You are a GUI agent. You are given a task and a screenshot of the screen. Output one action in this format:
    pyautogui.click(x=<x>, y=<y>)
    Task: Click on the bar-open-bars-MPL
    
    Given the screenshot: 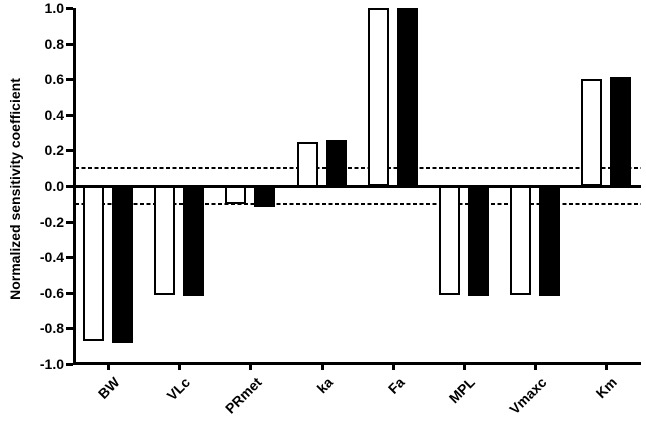 What is the action you would take?
    pyautogui.click(x=449, y=240)
    